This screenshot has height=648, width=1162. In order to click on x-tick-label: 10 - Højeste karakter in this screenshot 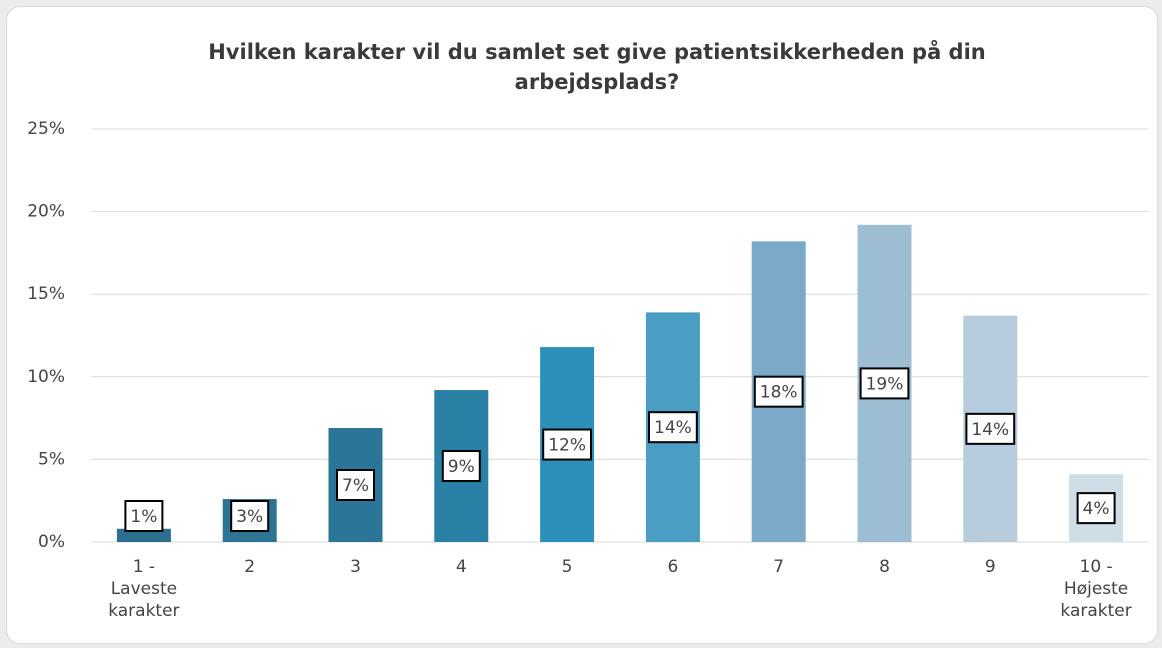, I will do `click(1096, 589)`.